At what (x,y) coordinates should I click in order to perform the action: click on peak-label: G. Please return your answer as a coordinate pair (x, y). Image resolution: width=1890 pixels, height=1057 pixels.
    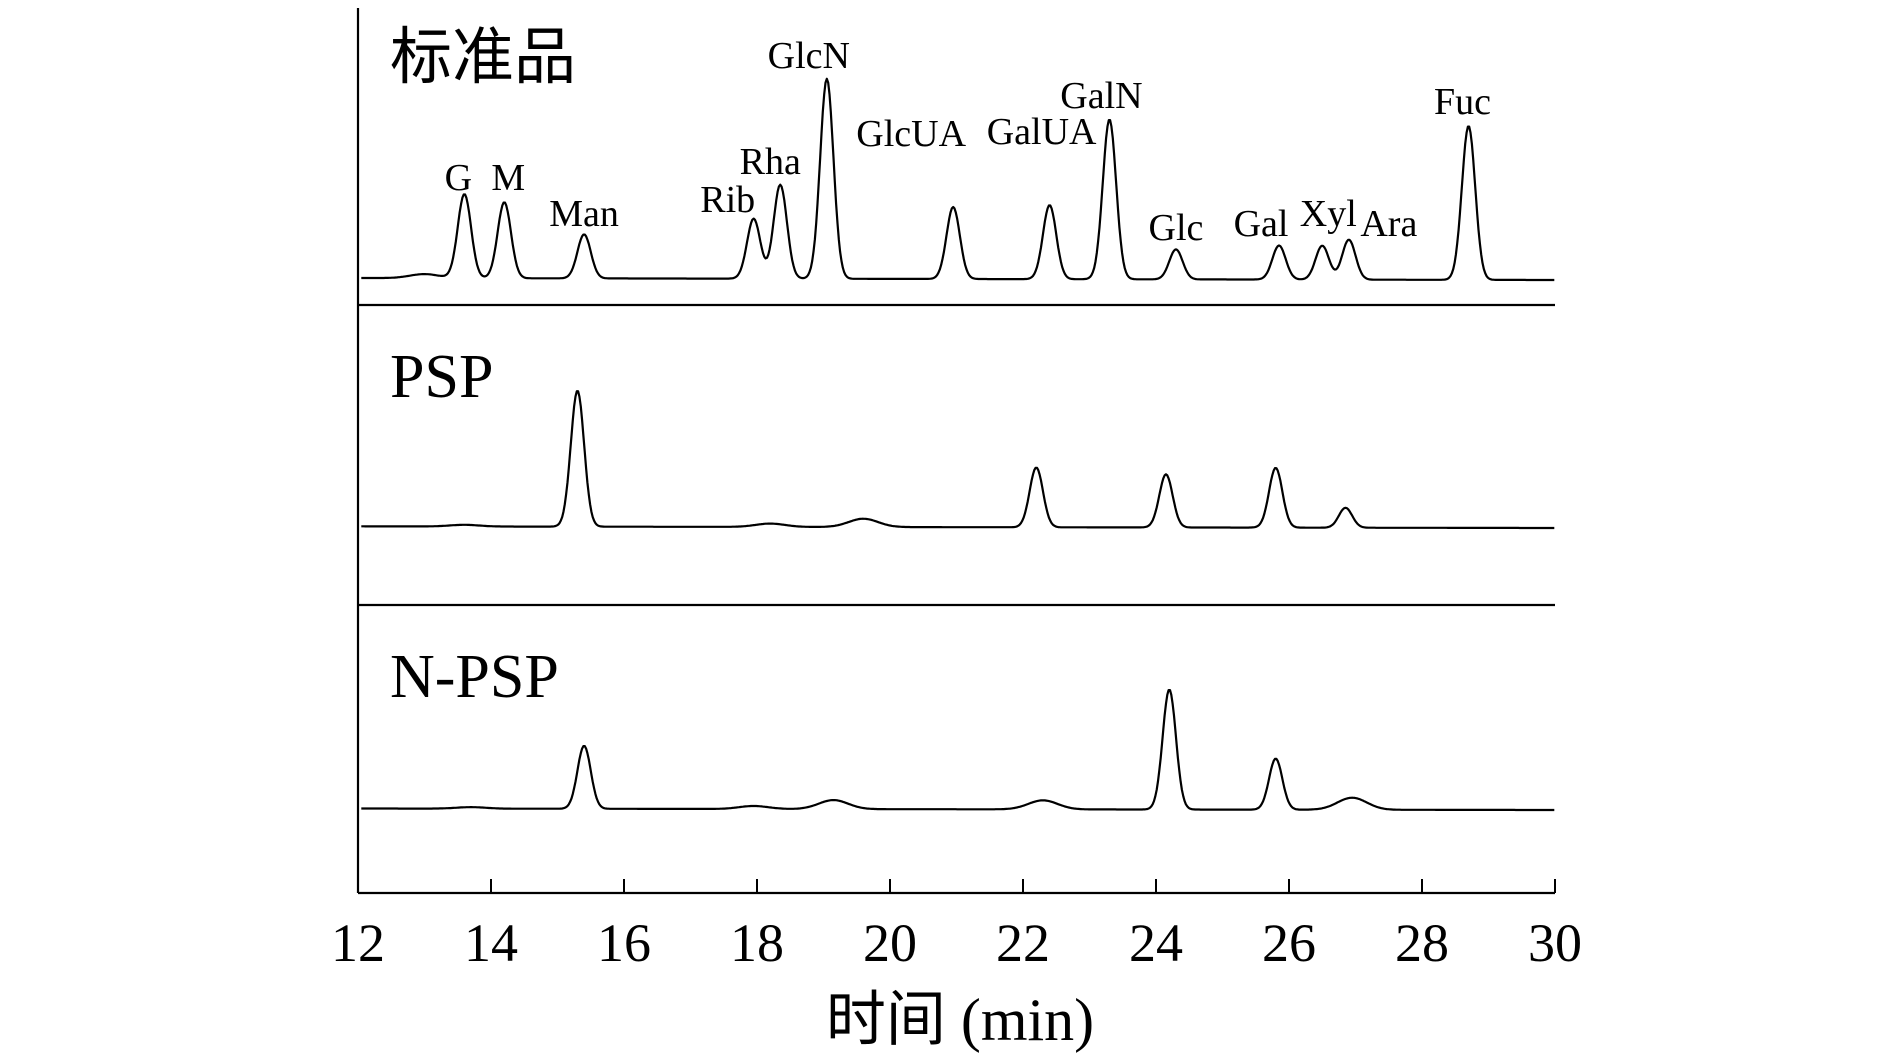
    Looking at the image, I should click on (458, 178).